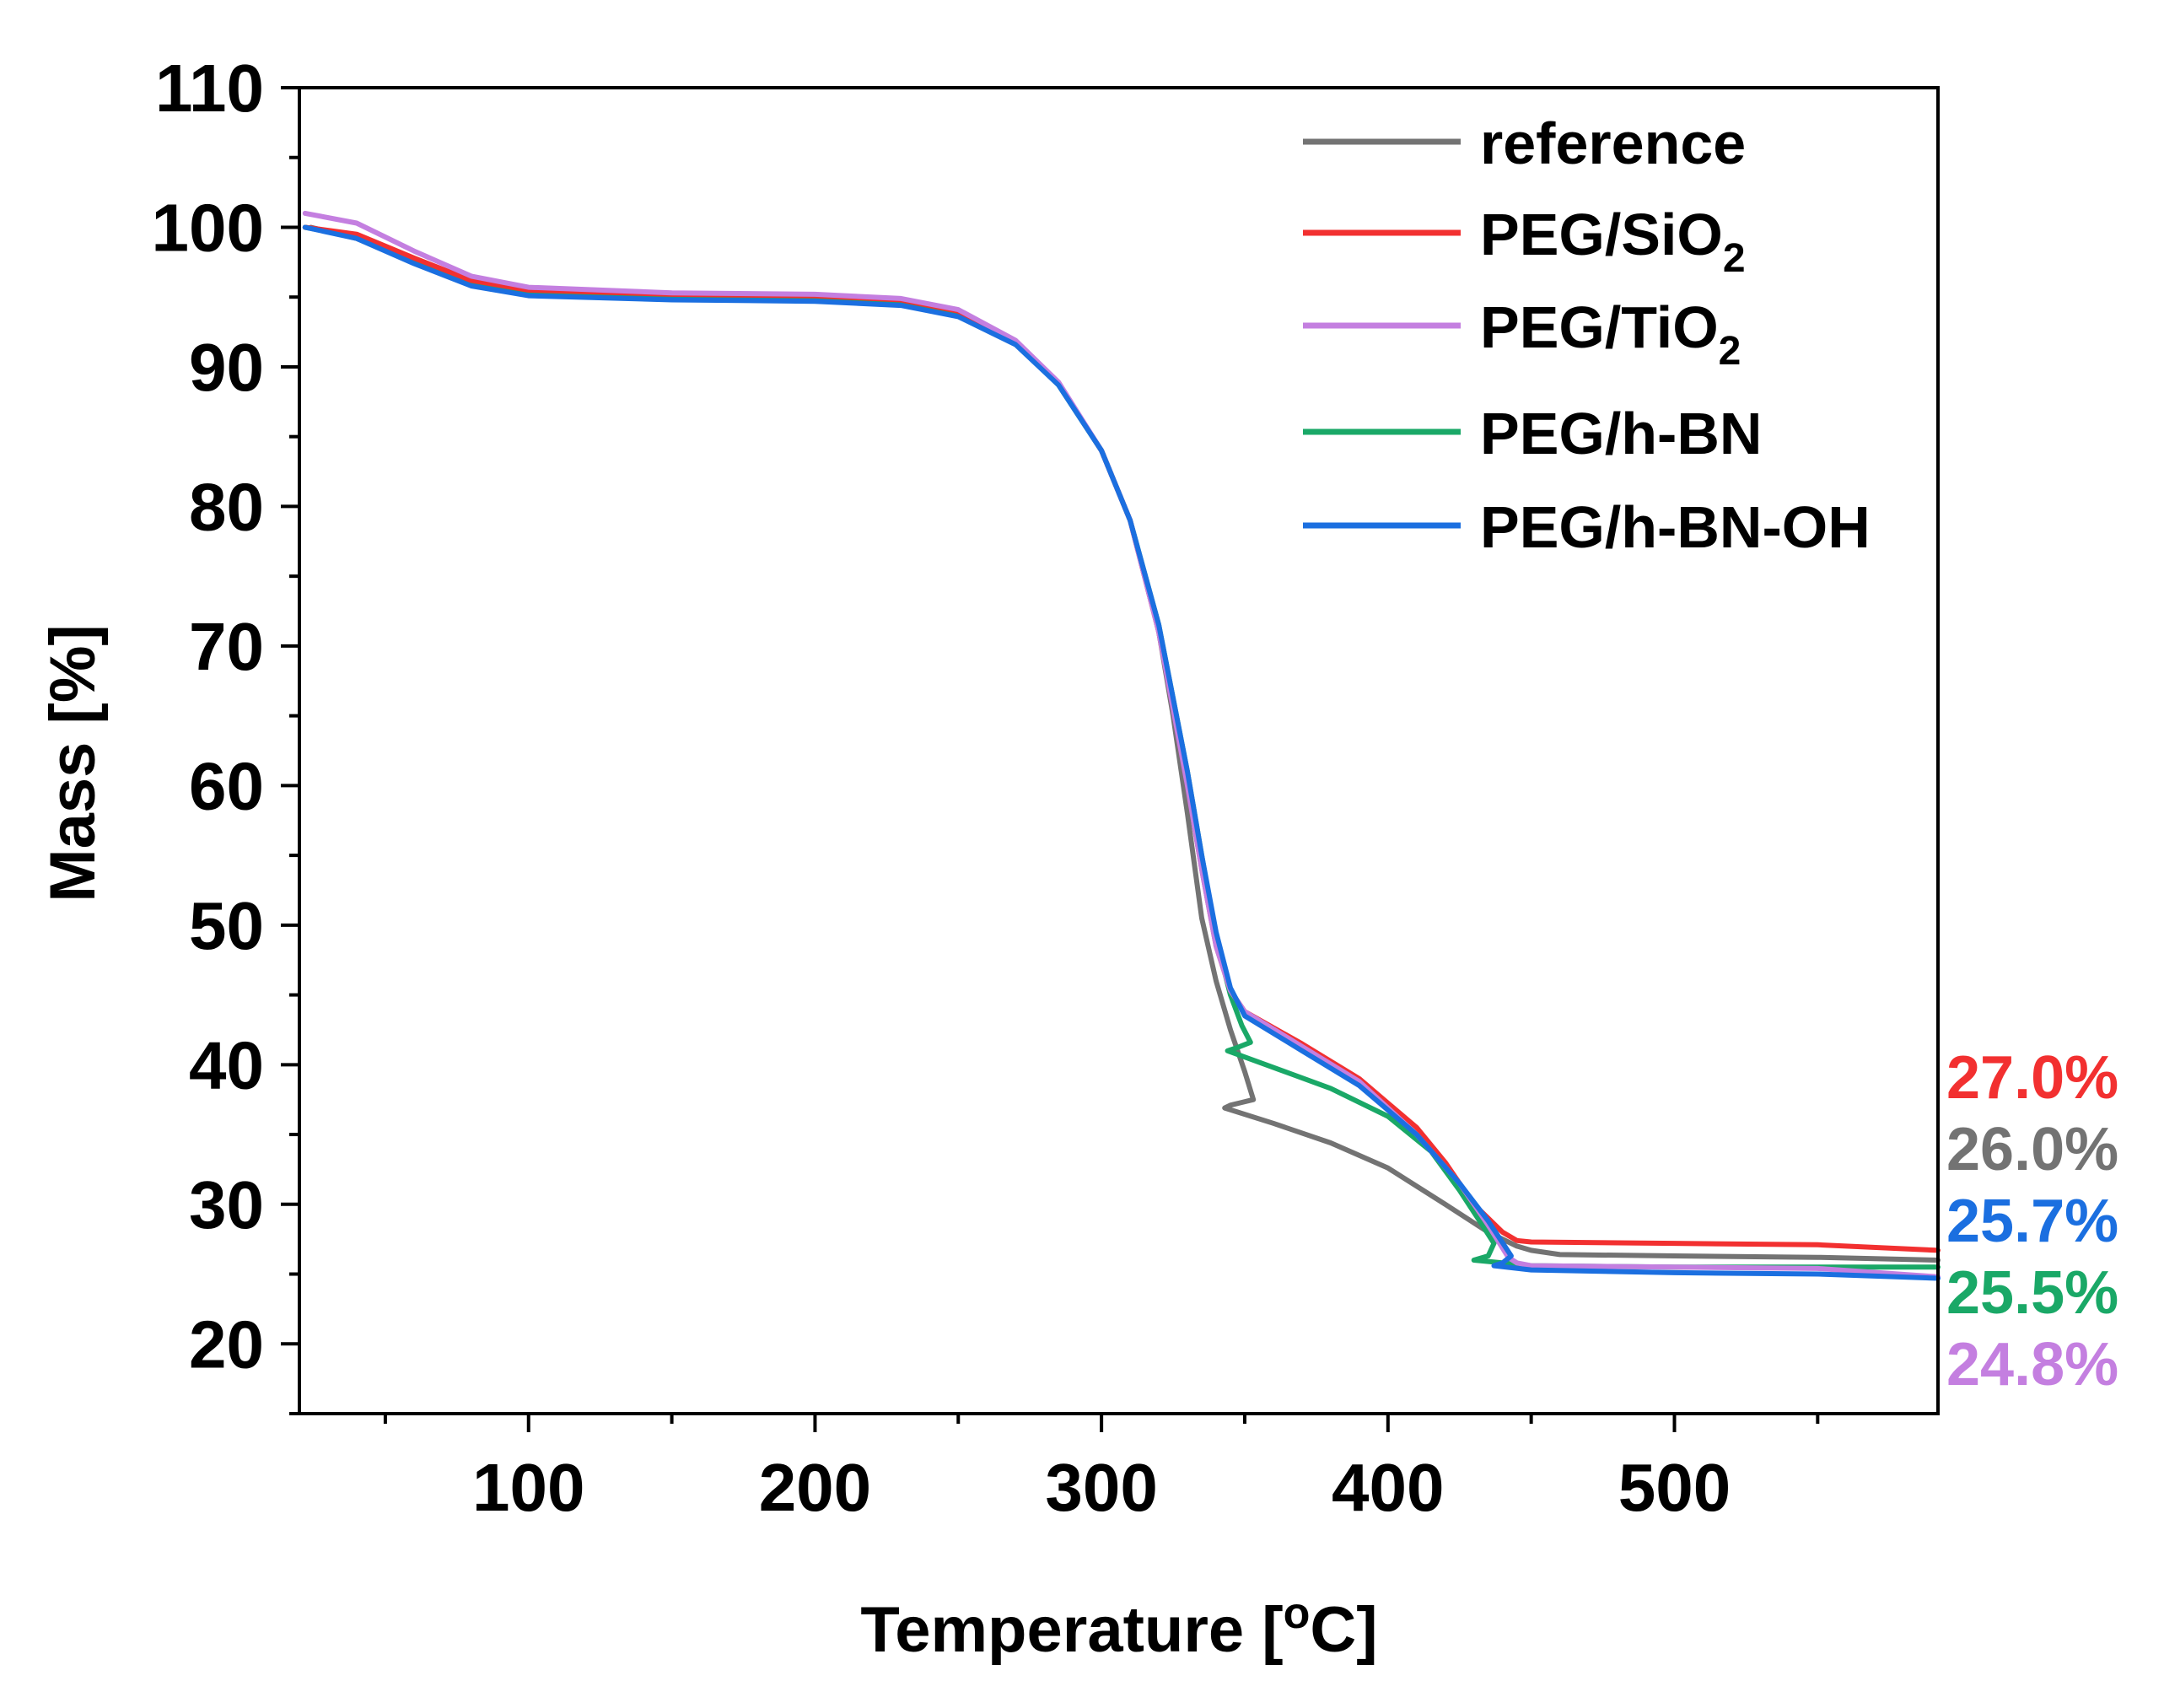 The width and height of the screenshot is (2164, 1708). What do you see at coordinates (1610, 334) in the screenshot?
I see `legend-label: PEG/TiO2` at bounding box center [1610, 334].